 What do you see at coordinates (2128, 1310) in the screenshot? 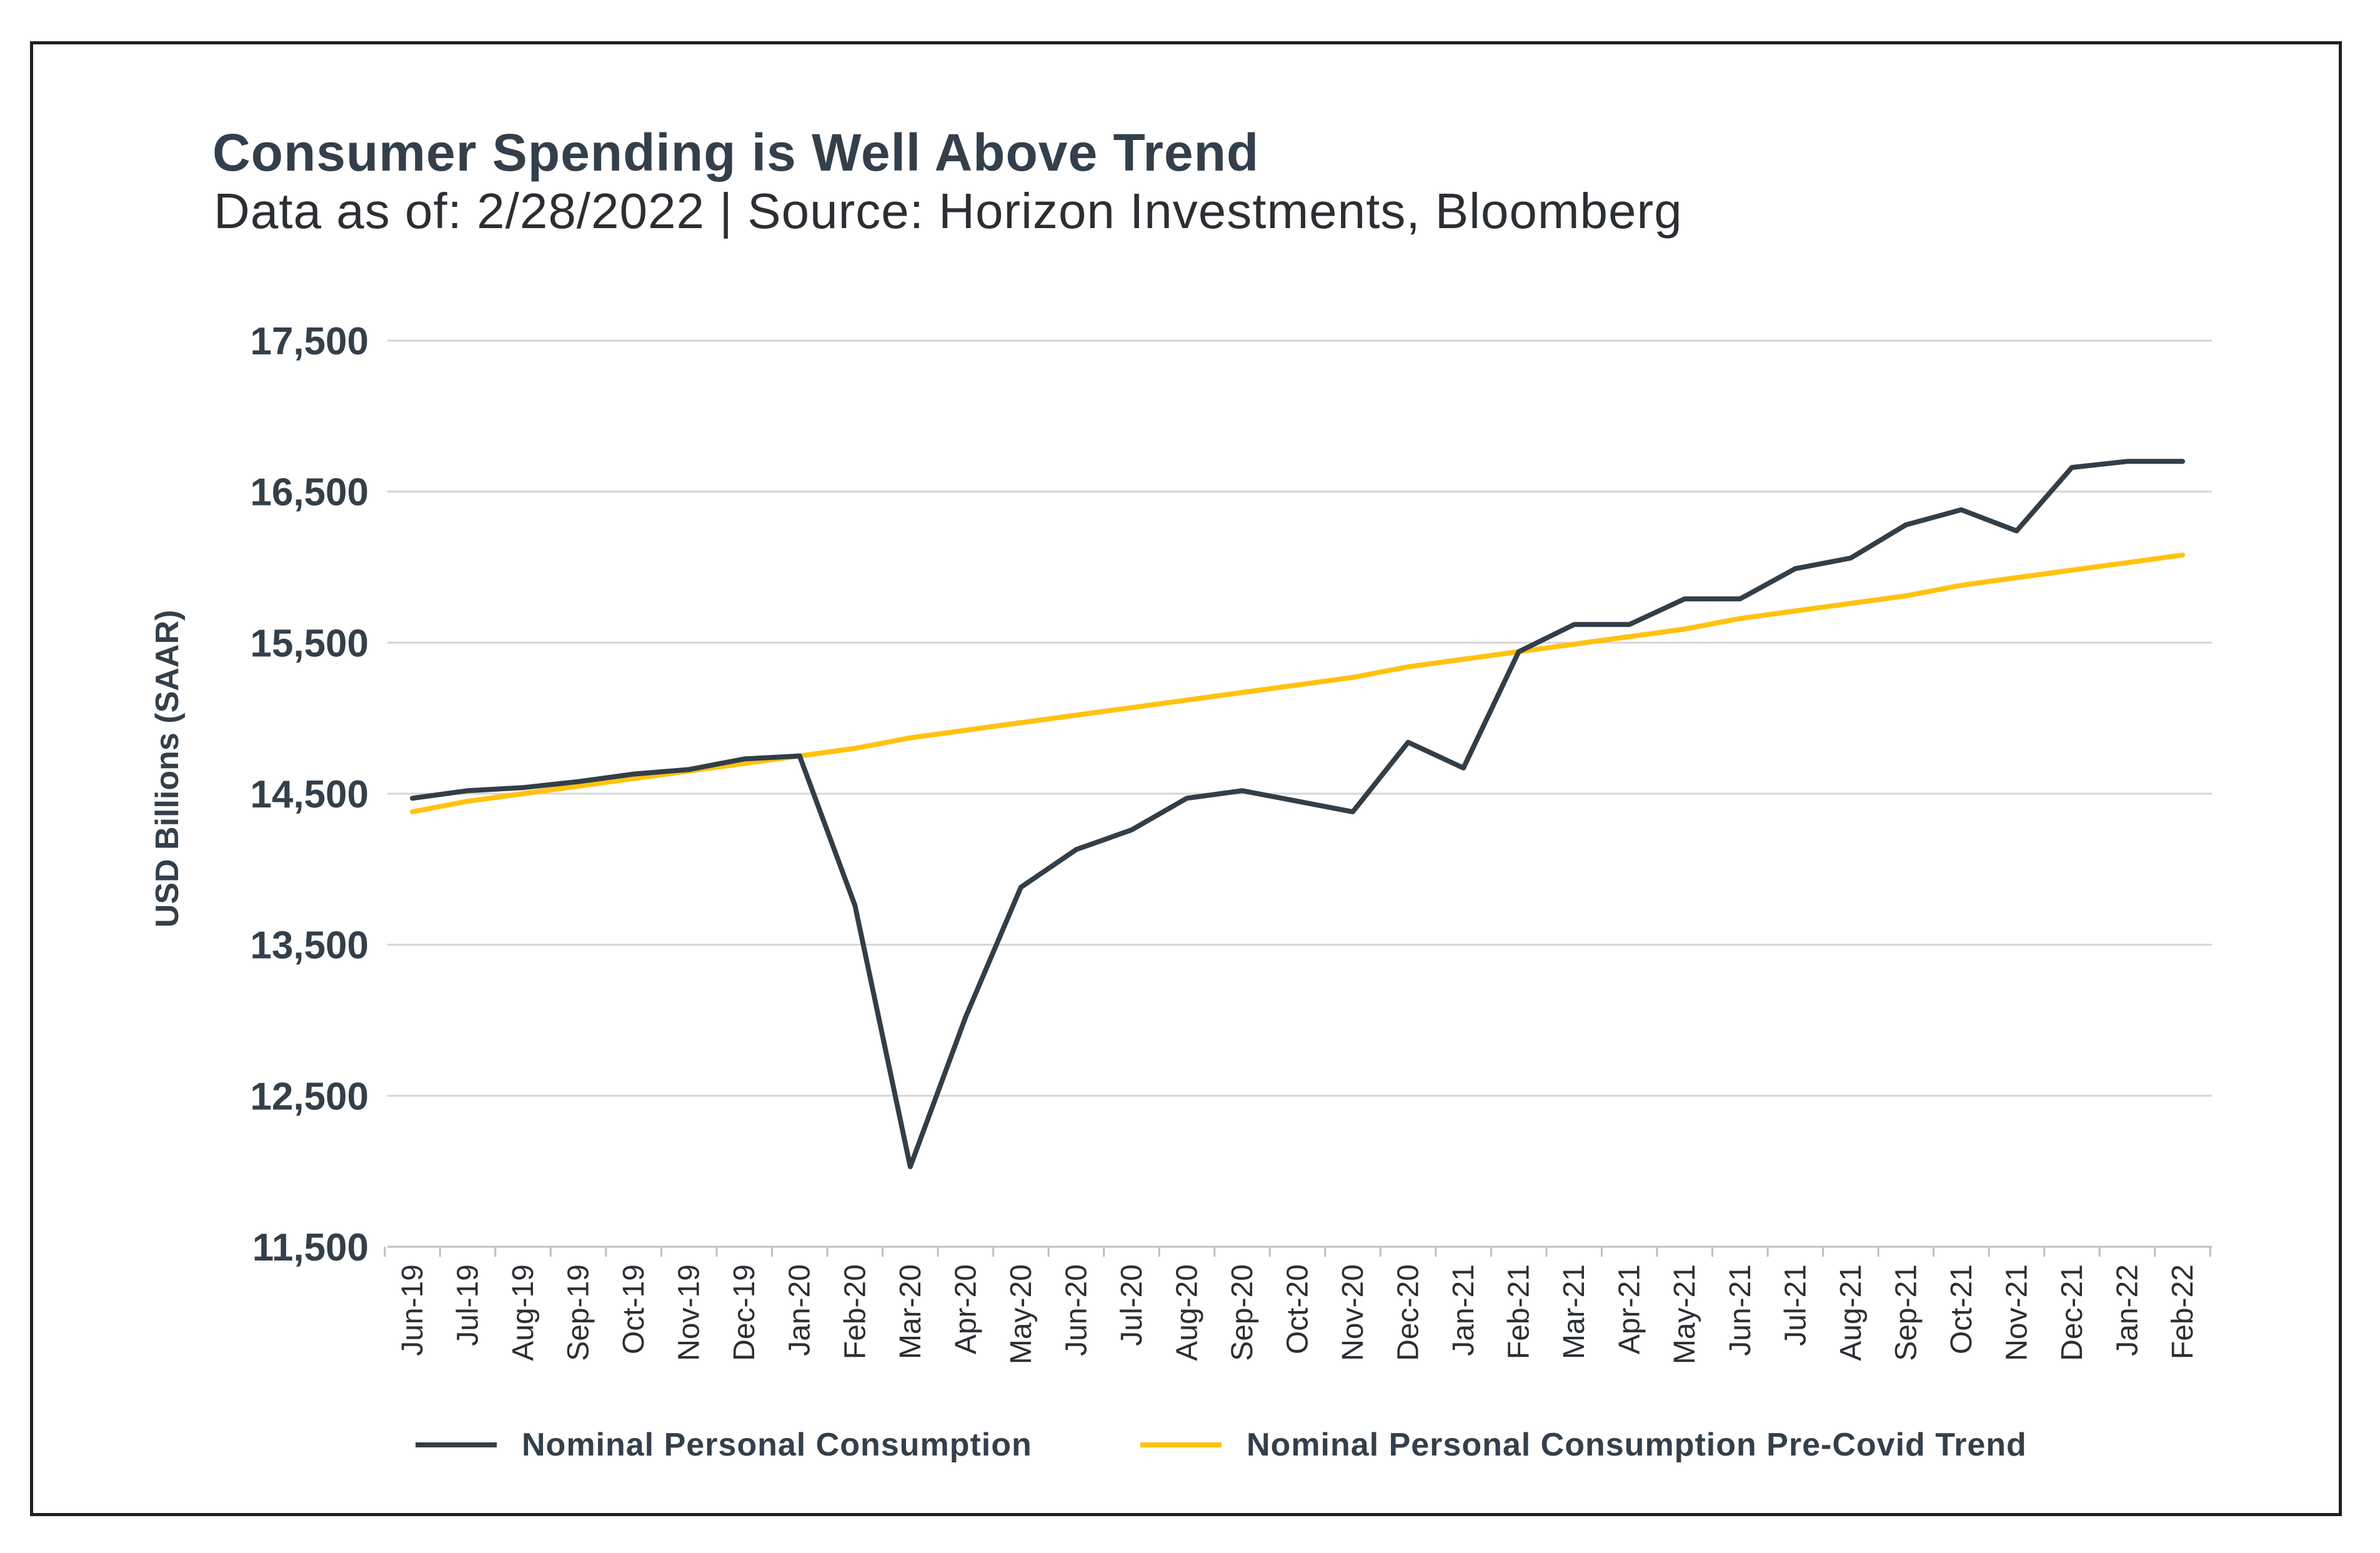
I see `x-tick-label: Jan-22` at bounding box center [2128, 1310].